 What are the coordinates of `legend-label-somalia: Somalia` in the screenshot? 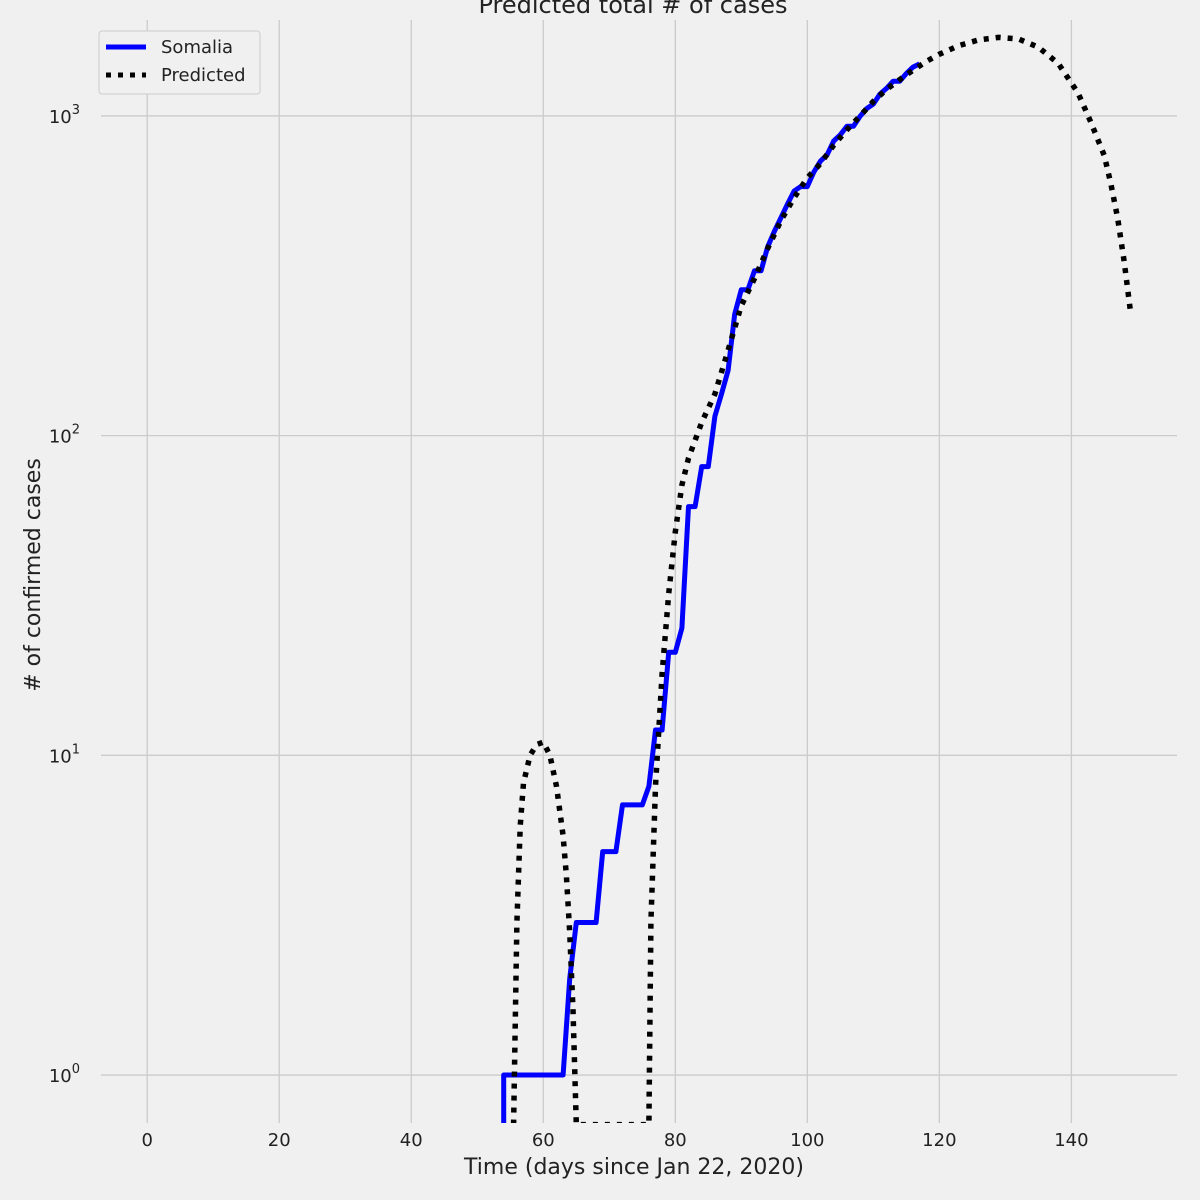 It's located at (197, 47).